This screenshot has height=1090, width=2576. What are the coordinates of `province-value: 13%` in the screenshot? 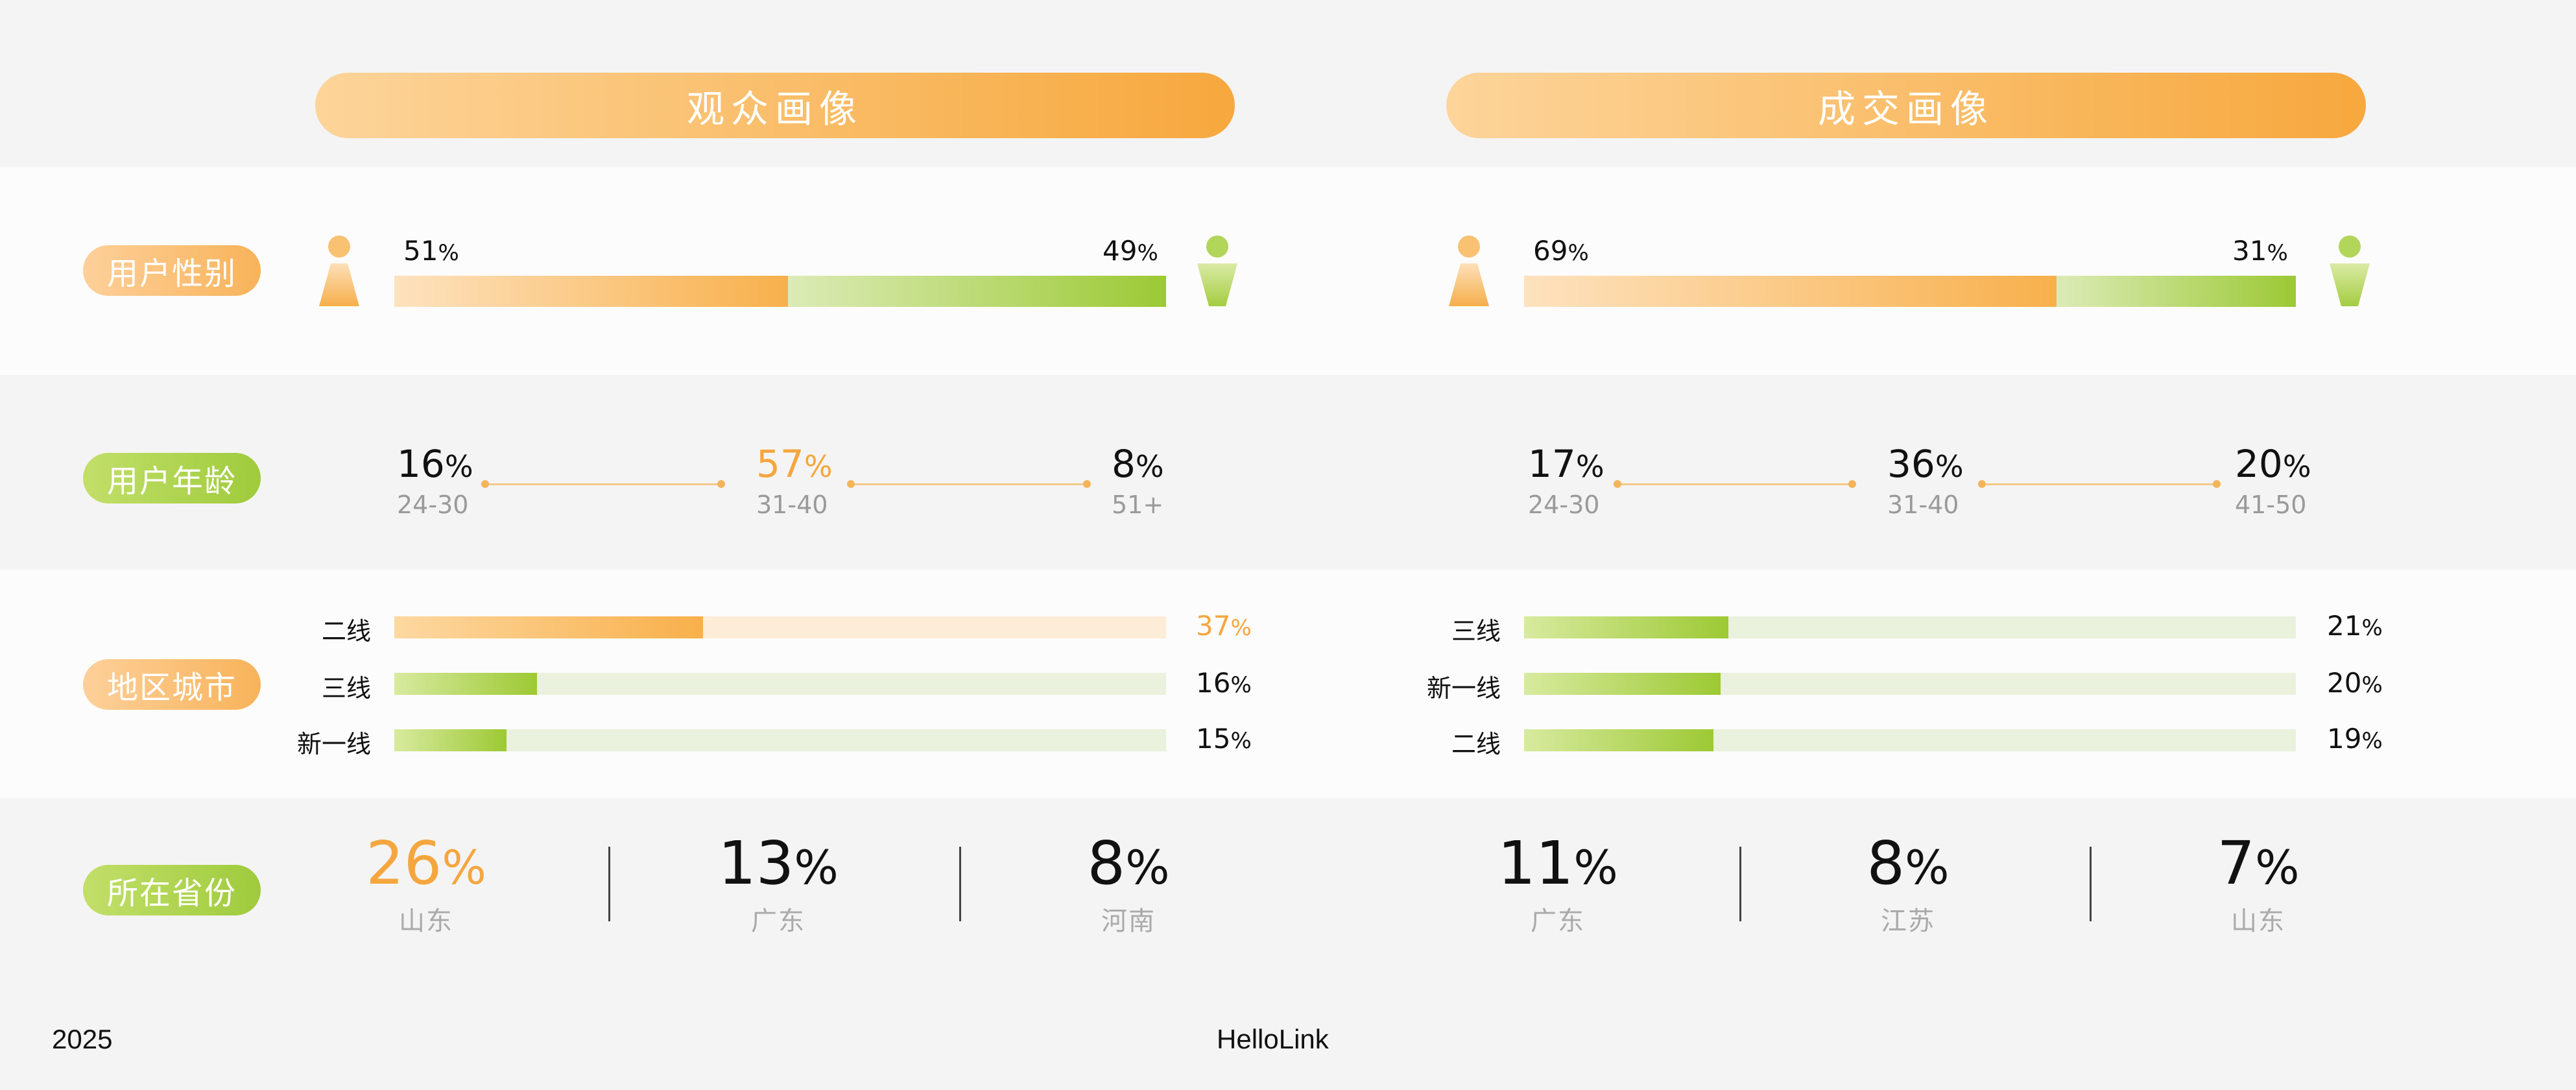 It's located at (778, 864).